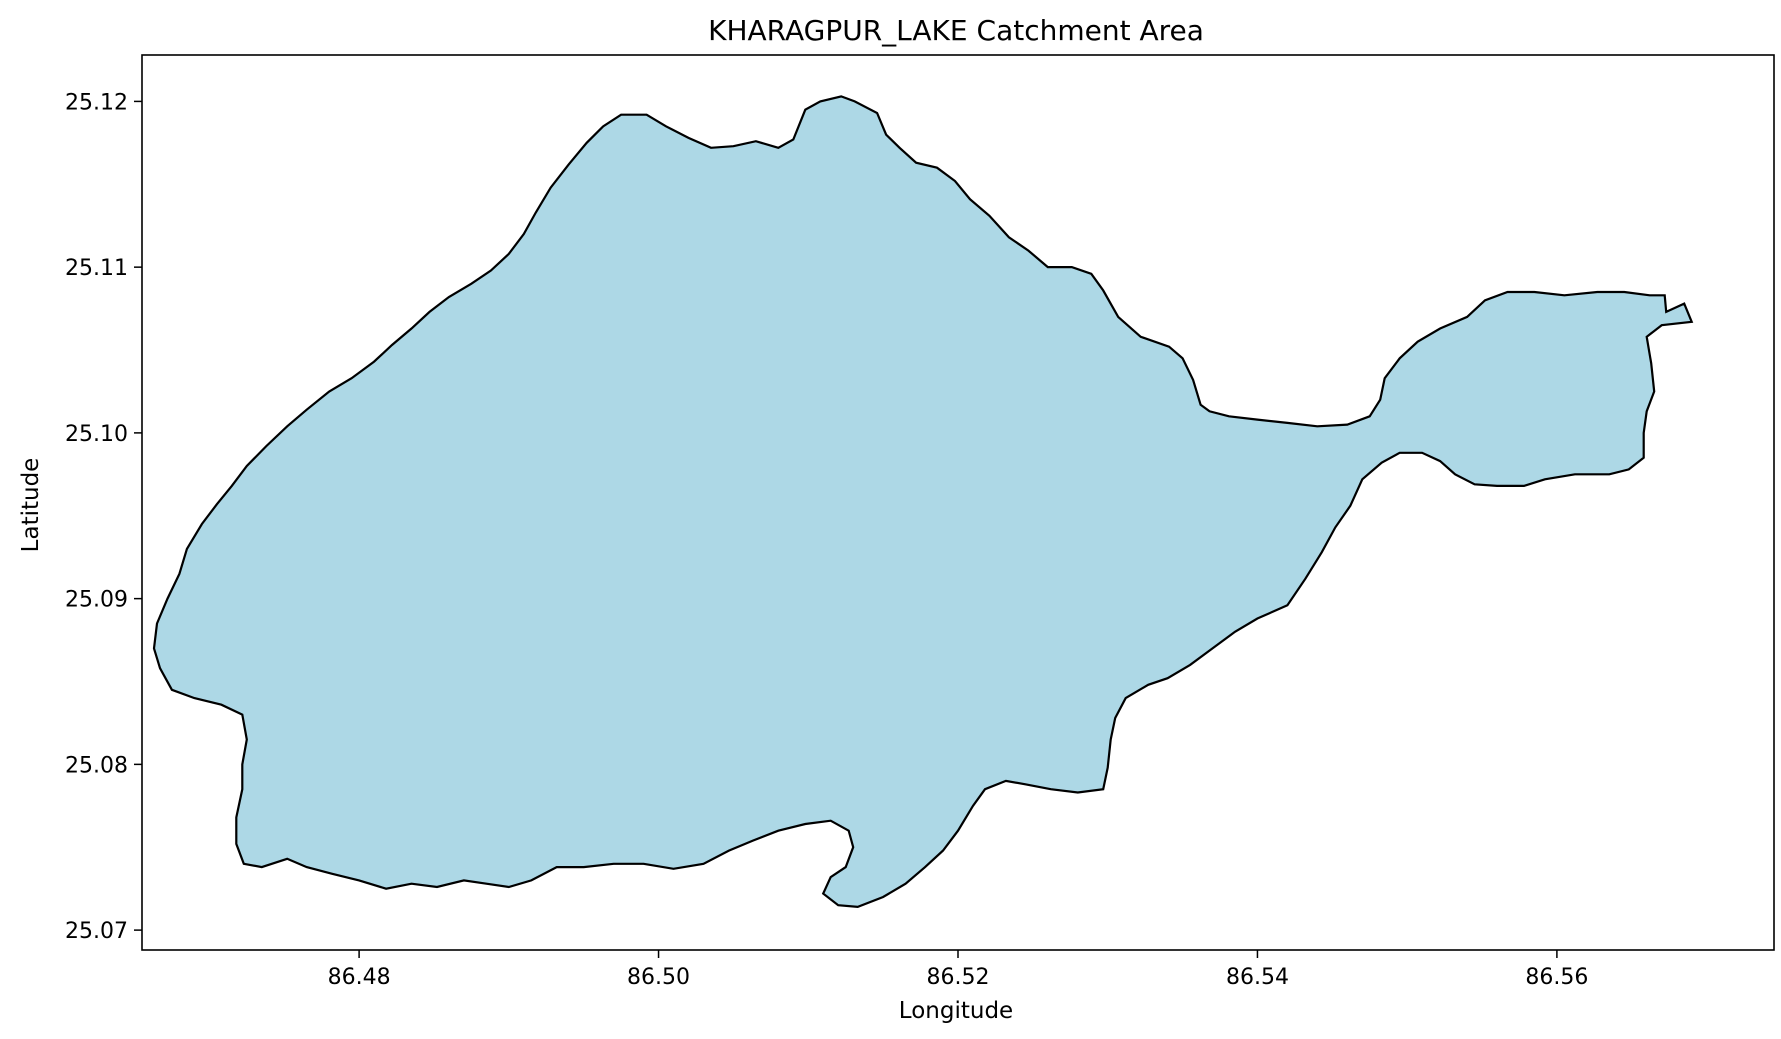 The width and height of the screenshot is (1781, 1039). I want to click on x-tick-label: 86.50, so click(658, 977).